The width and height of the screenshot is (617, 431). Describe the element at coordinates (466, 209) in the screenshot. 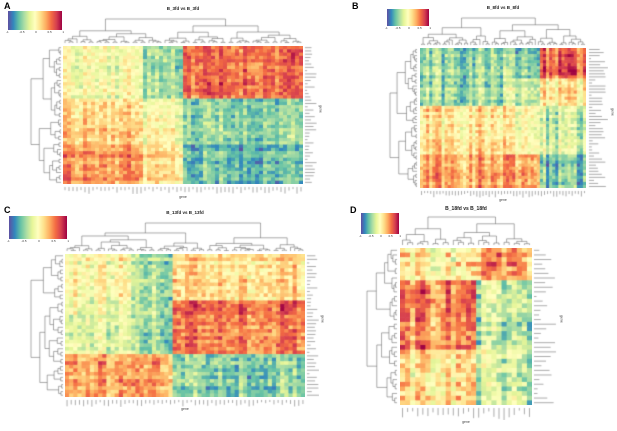

I see `chart-title: B_18fd vs B_18fd` at that location.